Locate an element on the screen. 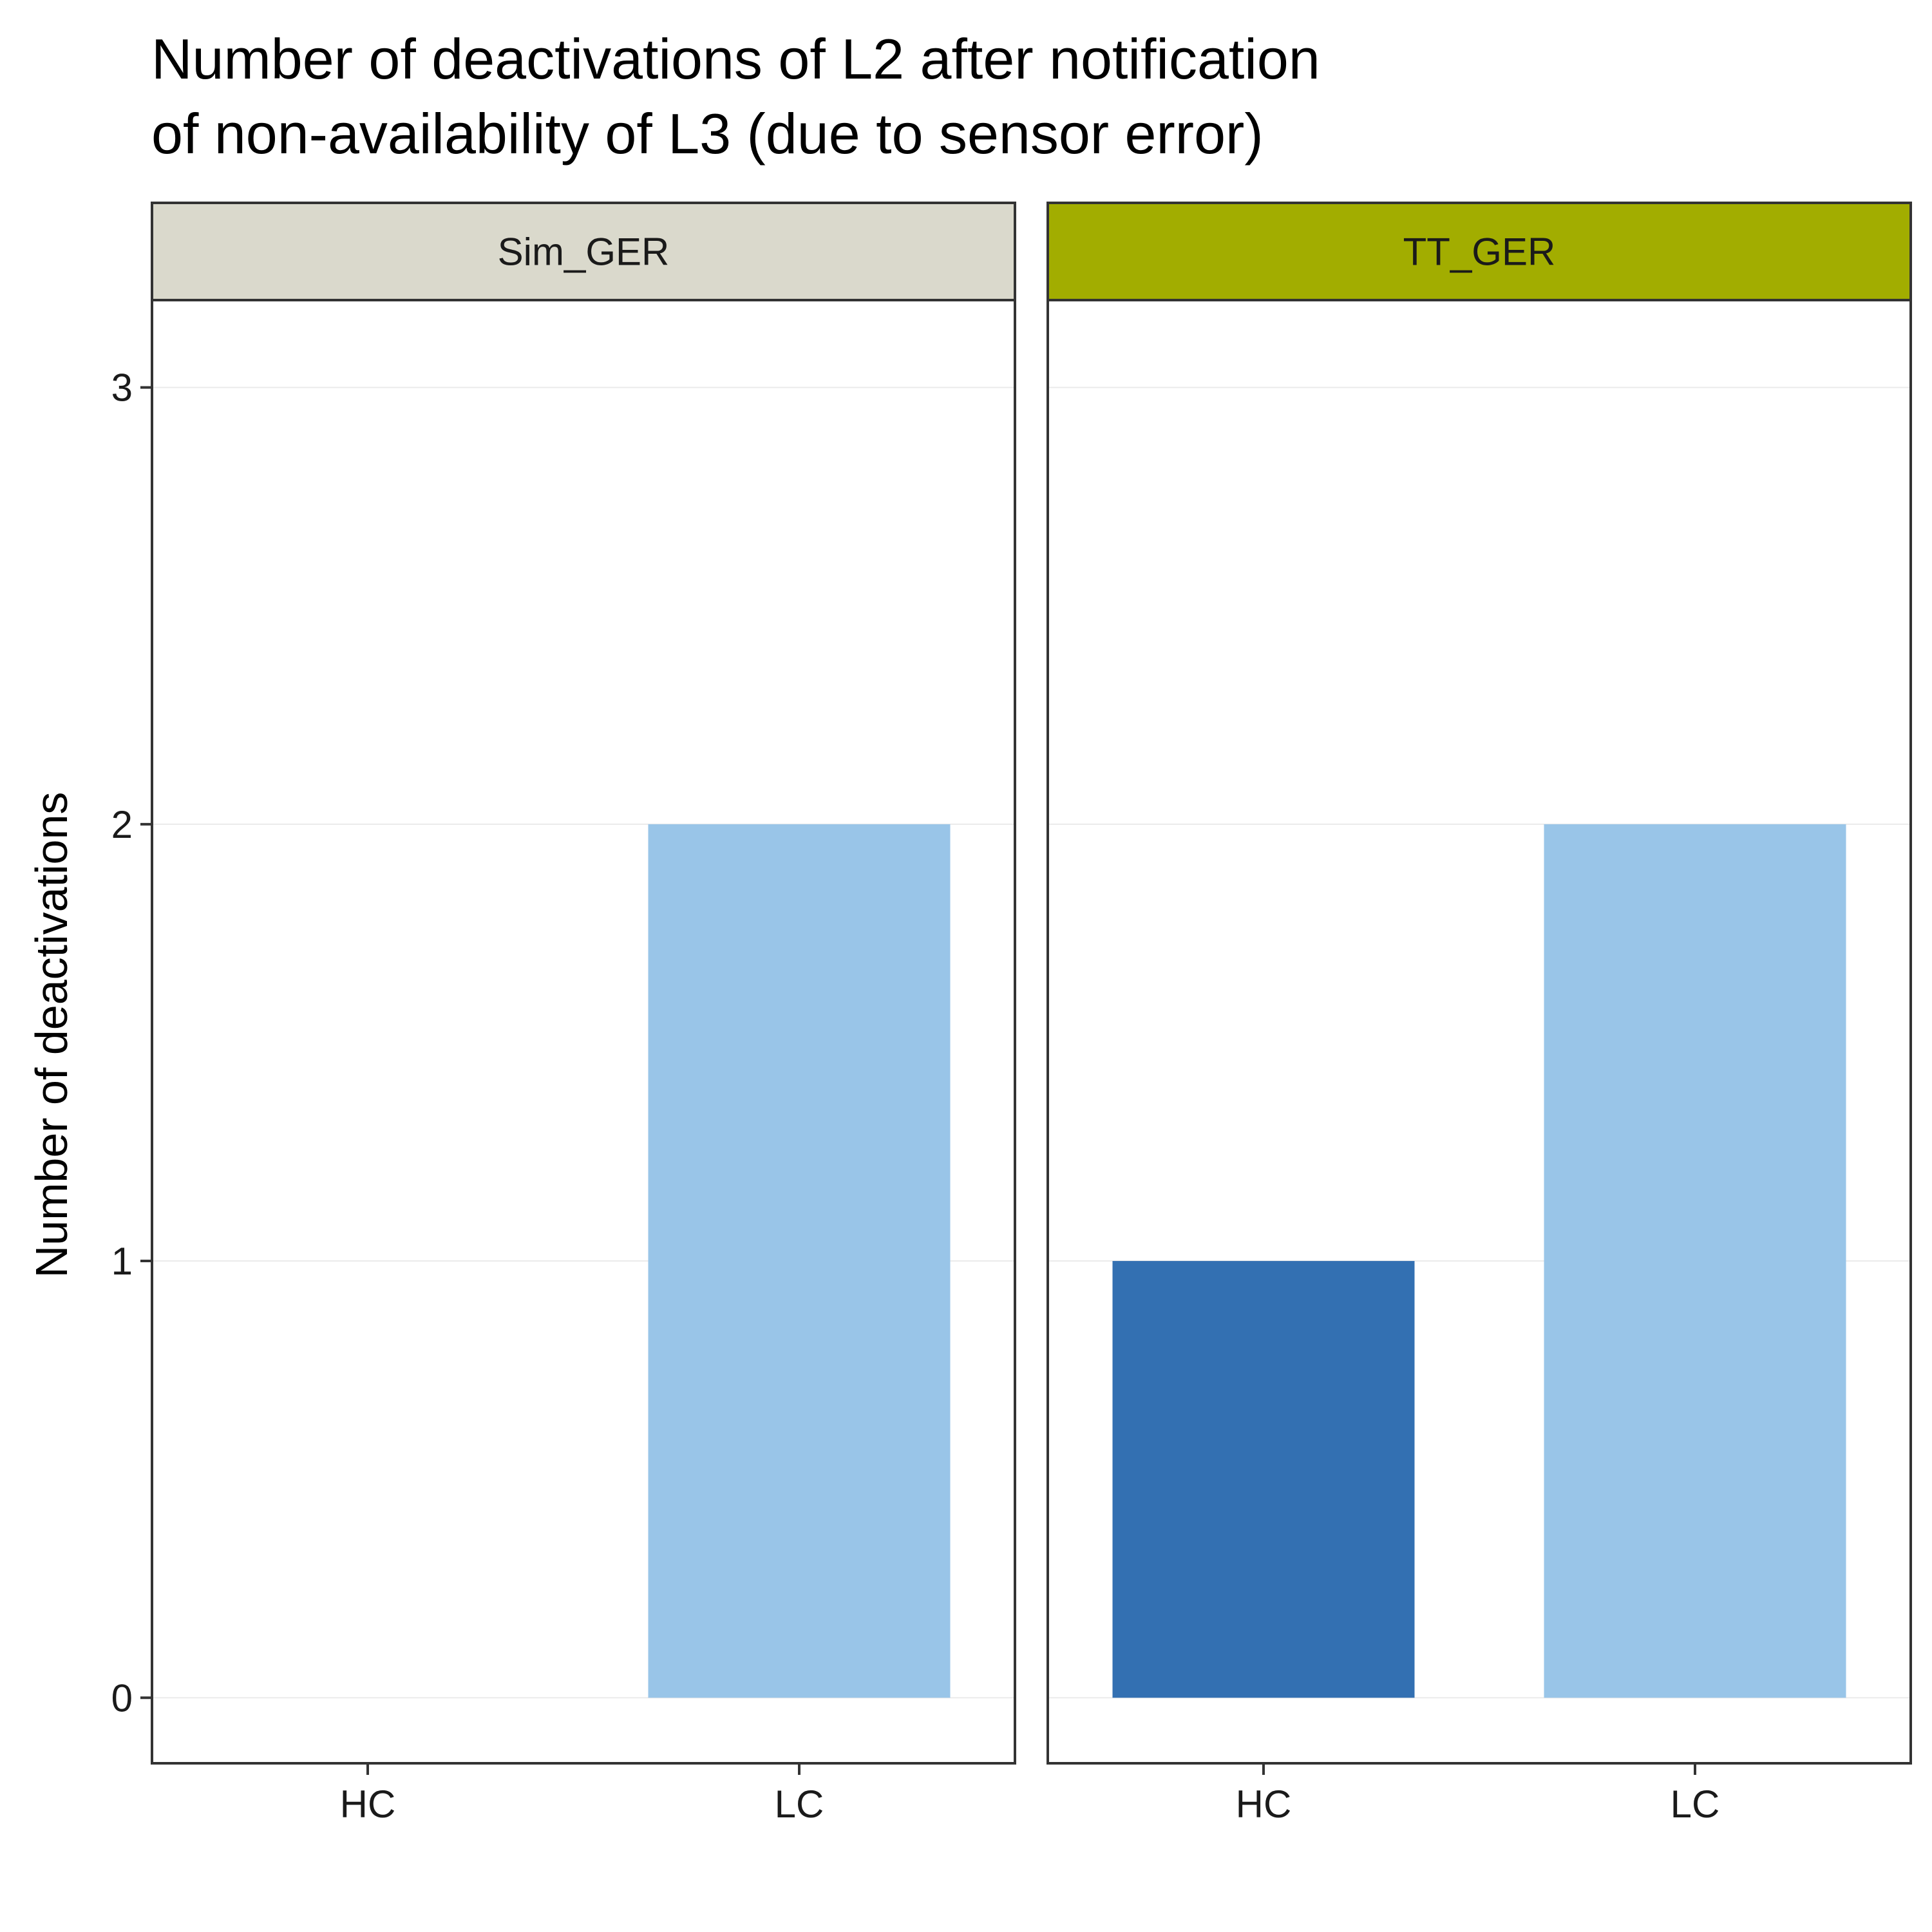  bar-sim-ger-lc is located at coordinates (799, 1261).